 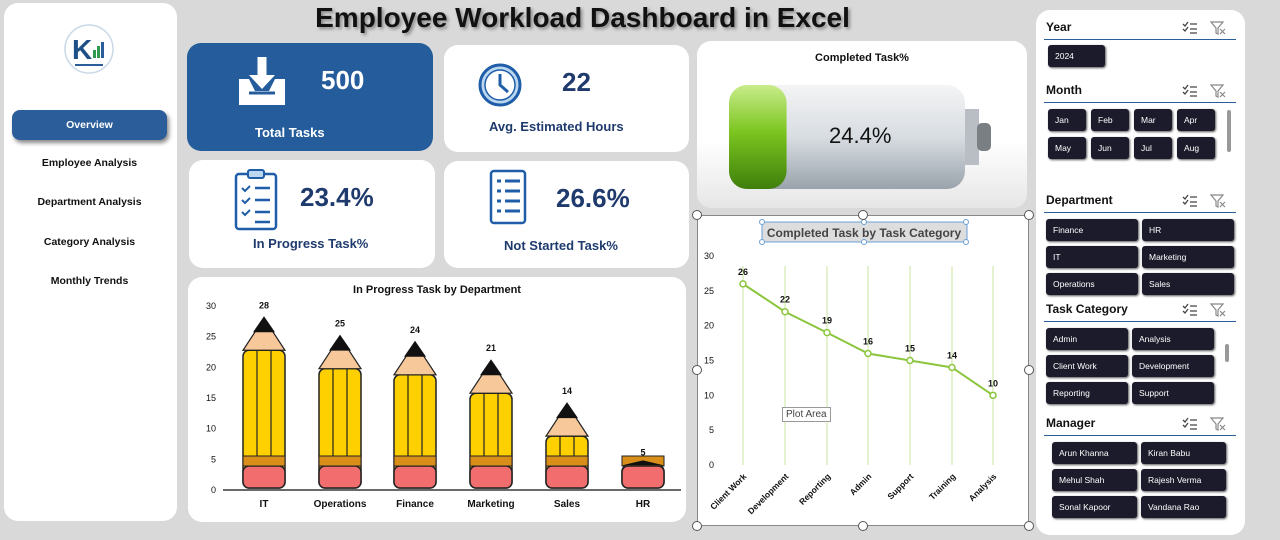 What do you see at coordinates (1173, 366) in the screenshot?
I see `task_category-option-development: Development` at bounding box center [1173, 366].